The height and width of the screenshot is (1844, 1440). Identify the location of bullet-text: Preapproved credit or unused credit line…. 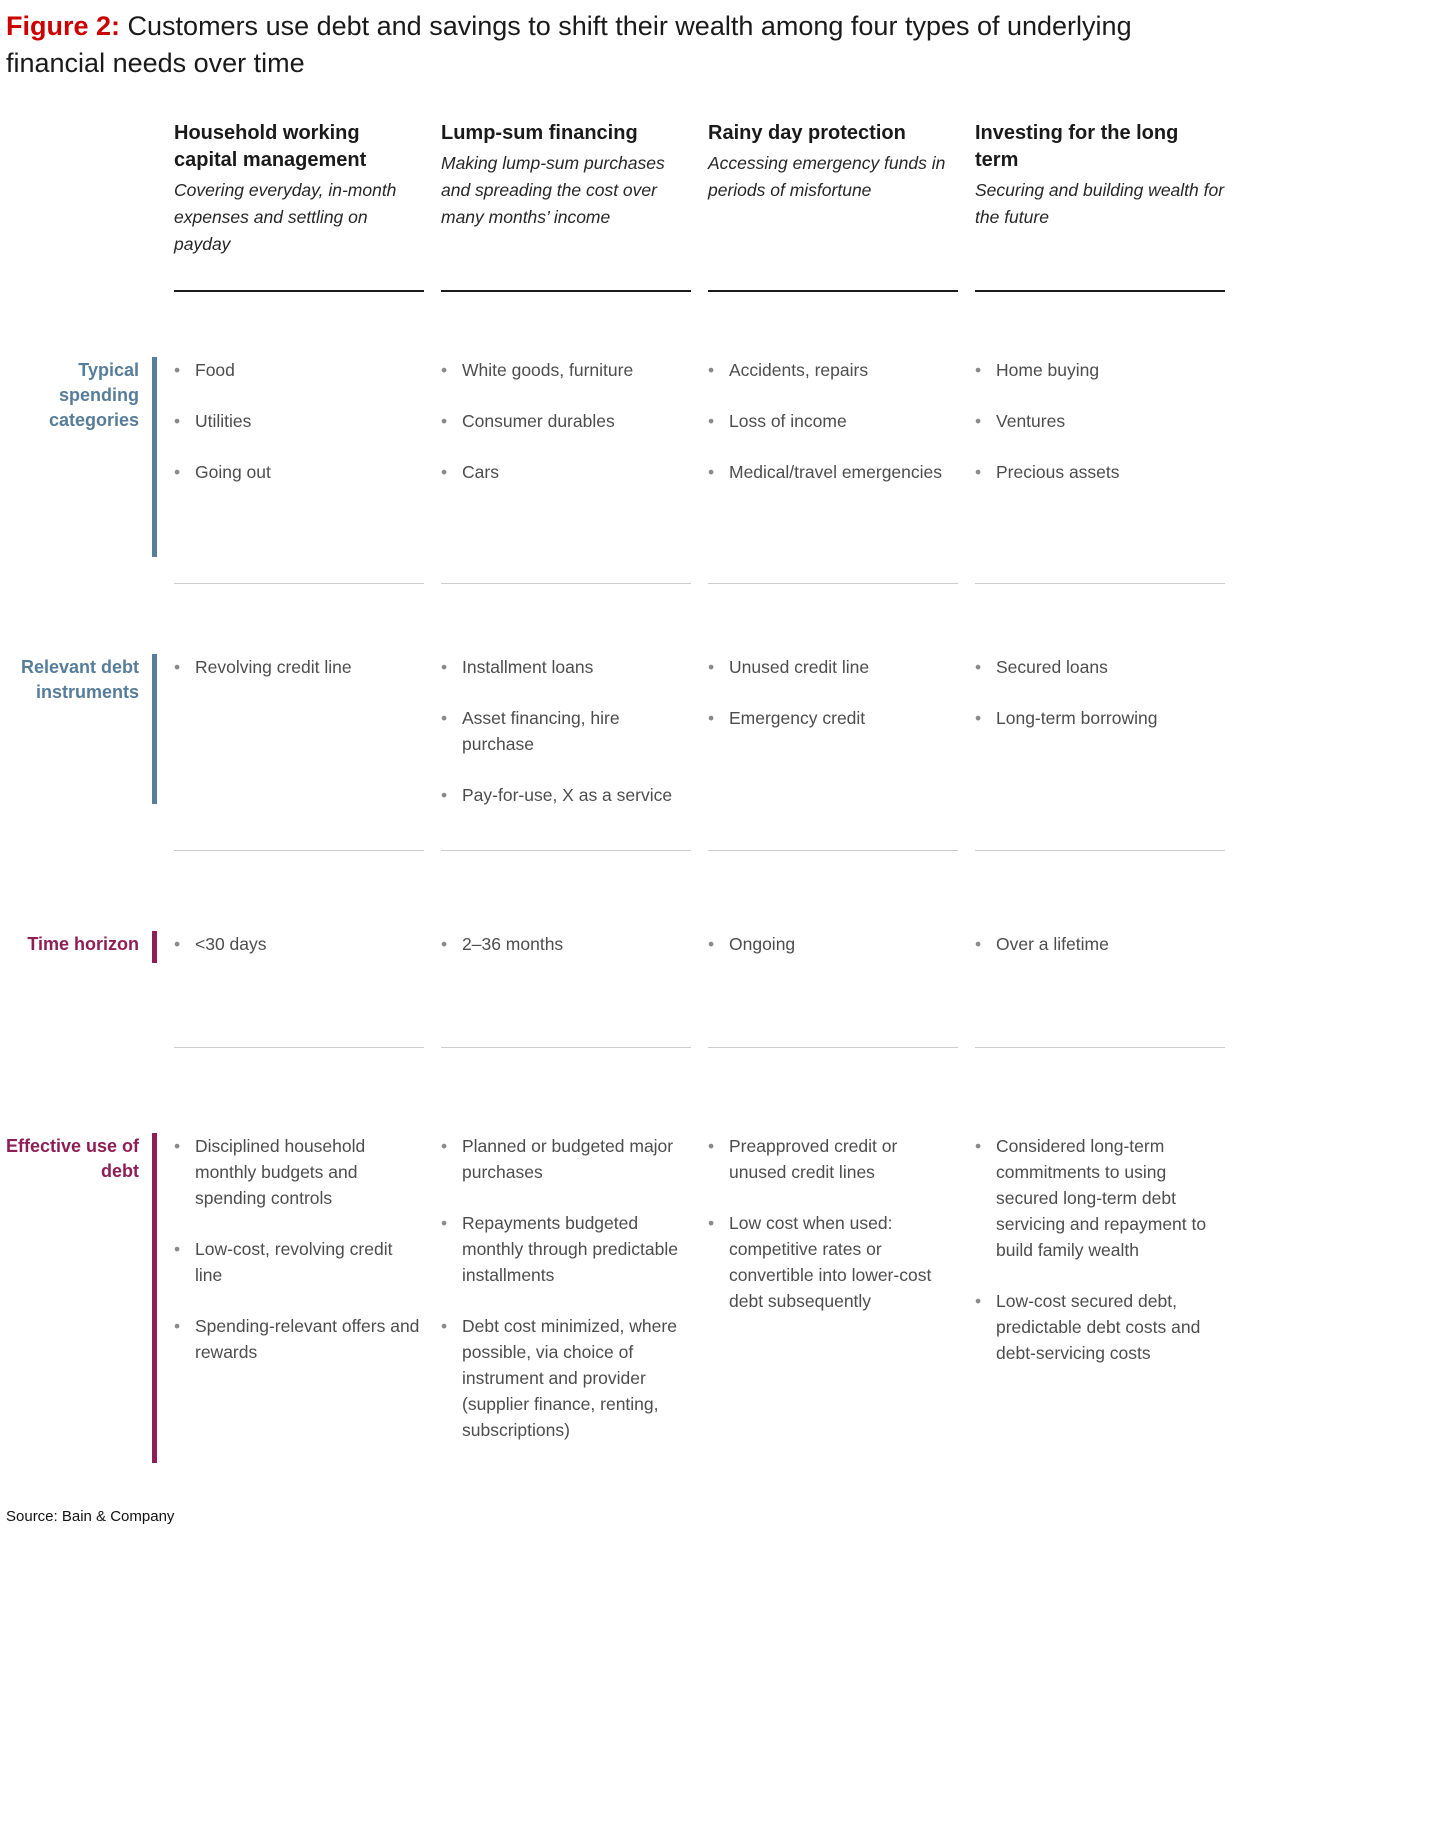
(813, 1159).